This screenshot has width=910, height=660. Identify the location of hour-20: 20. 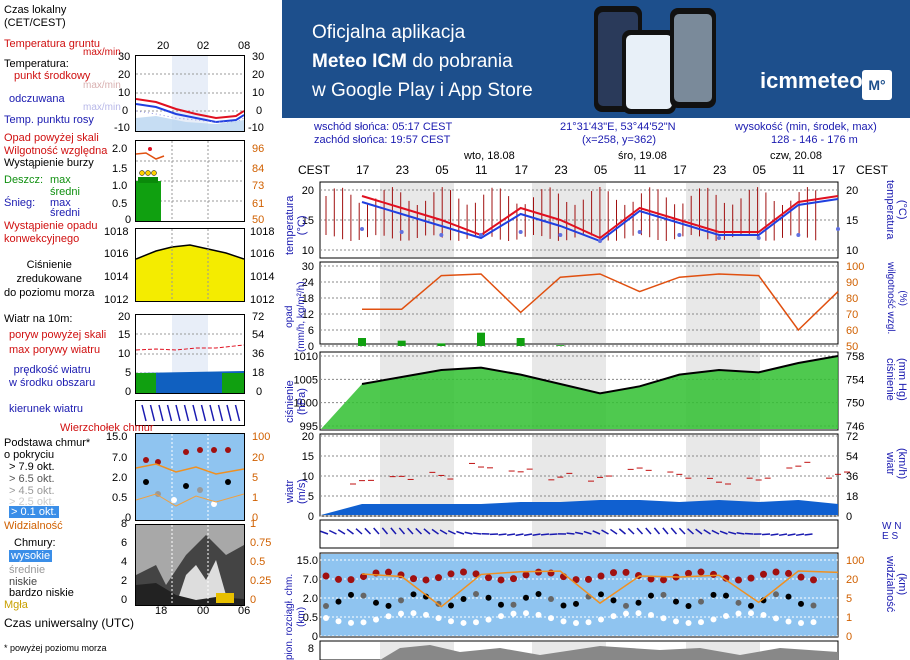
(163, 46).